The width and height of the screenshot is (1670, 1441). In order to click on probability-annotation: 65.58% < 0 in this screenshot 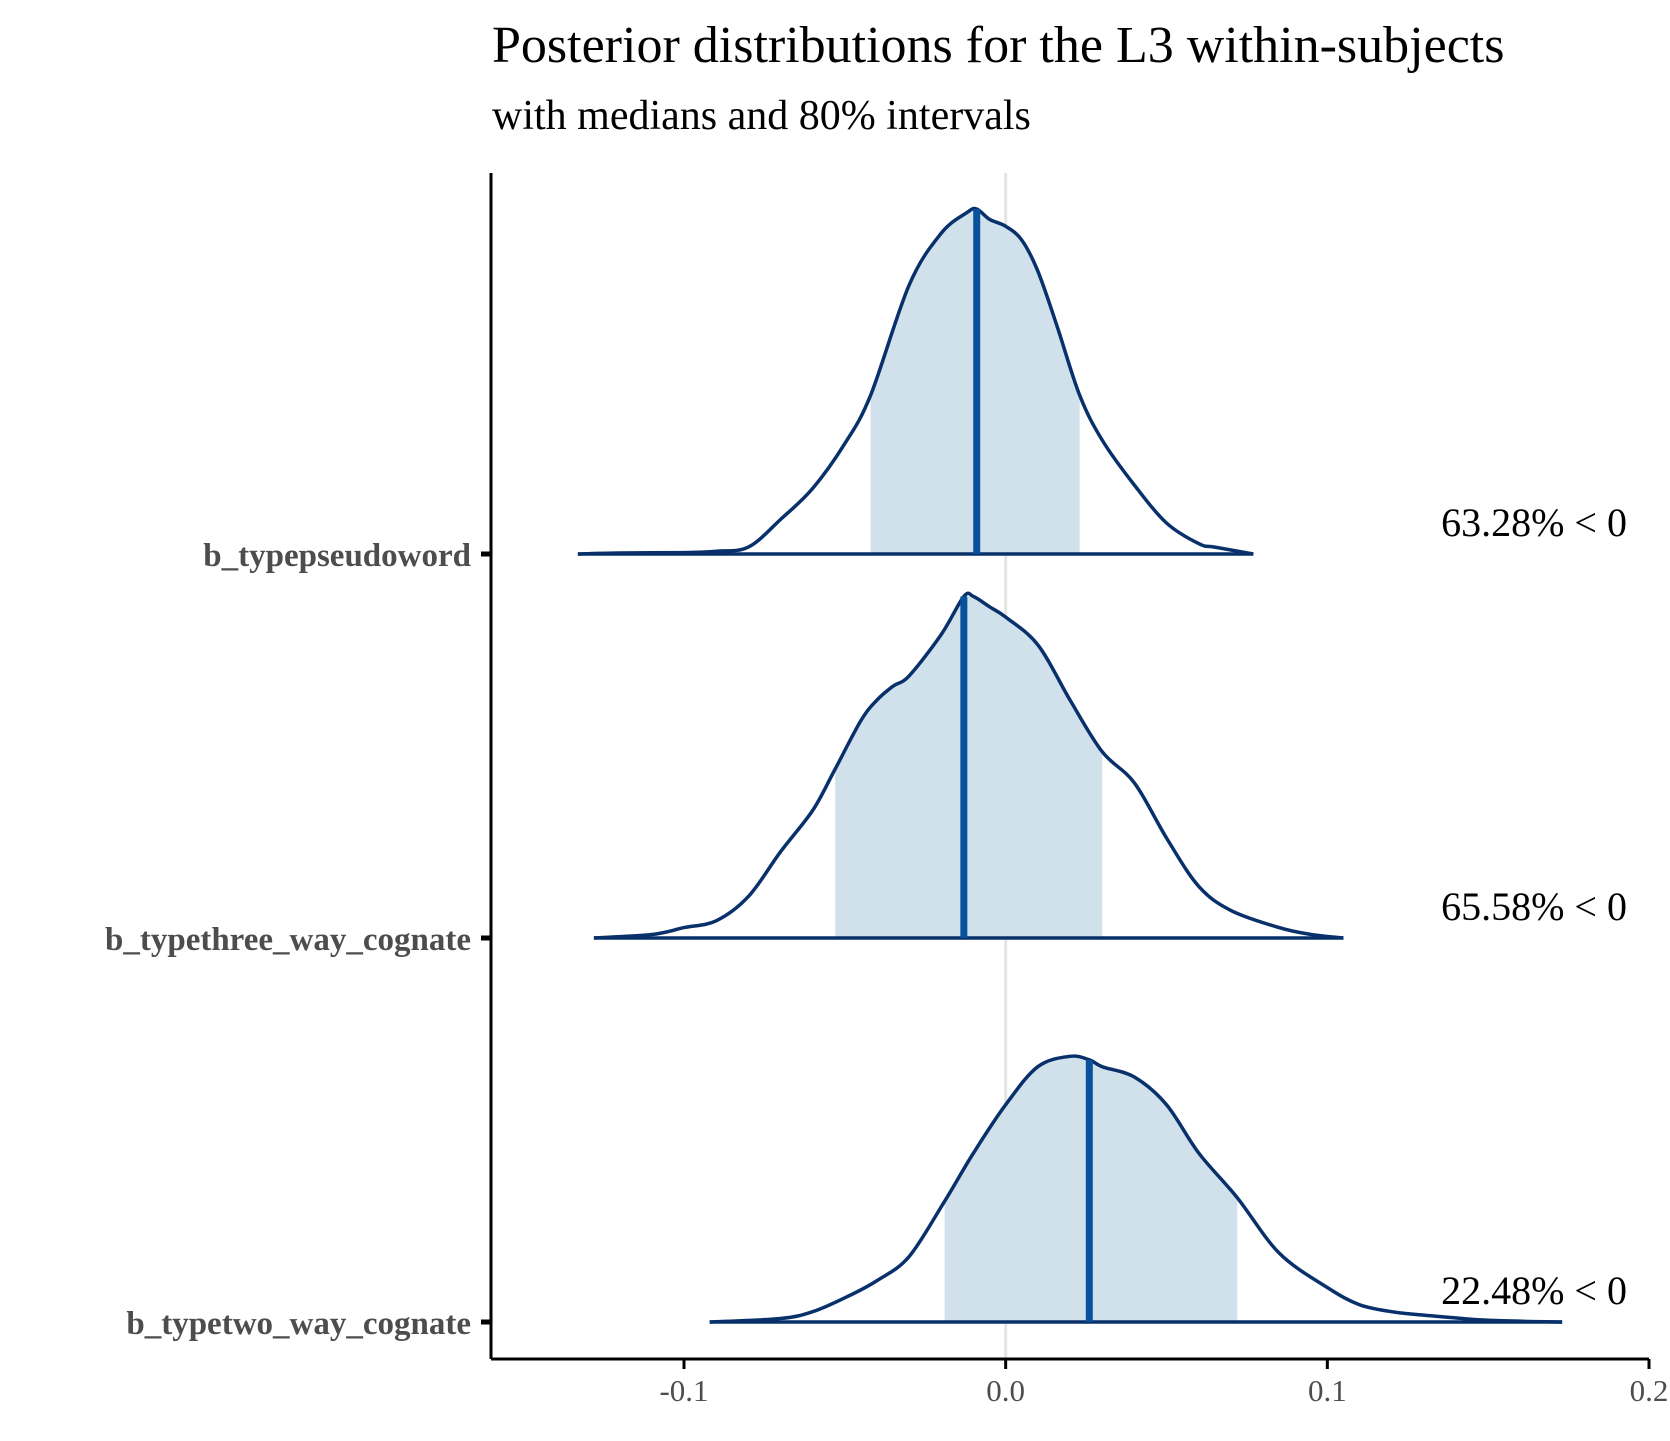, I will do `click(1534, 906)`.